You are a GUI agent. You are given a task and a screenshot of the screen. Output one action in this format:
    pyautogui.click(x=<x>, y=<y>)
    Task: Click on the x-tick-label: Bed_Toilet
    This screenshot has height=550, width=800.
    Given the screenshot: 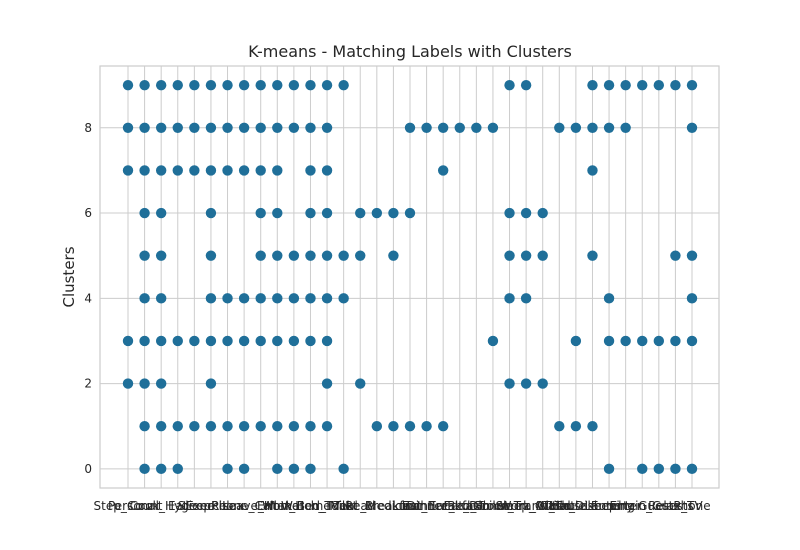 What is the action you would take?
    pyautogui.click(x=327, y=506)
    